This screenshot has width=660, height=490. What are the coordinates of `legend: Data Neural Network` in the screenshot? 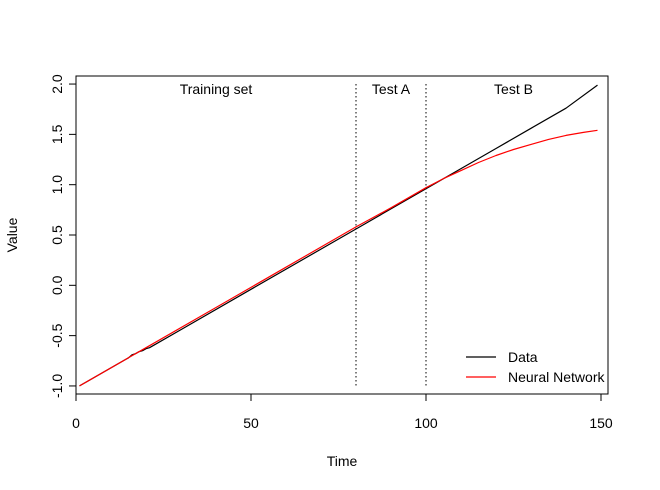 It's located at (535, 367).